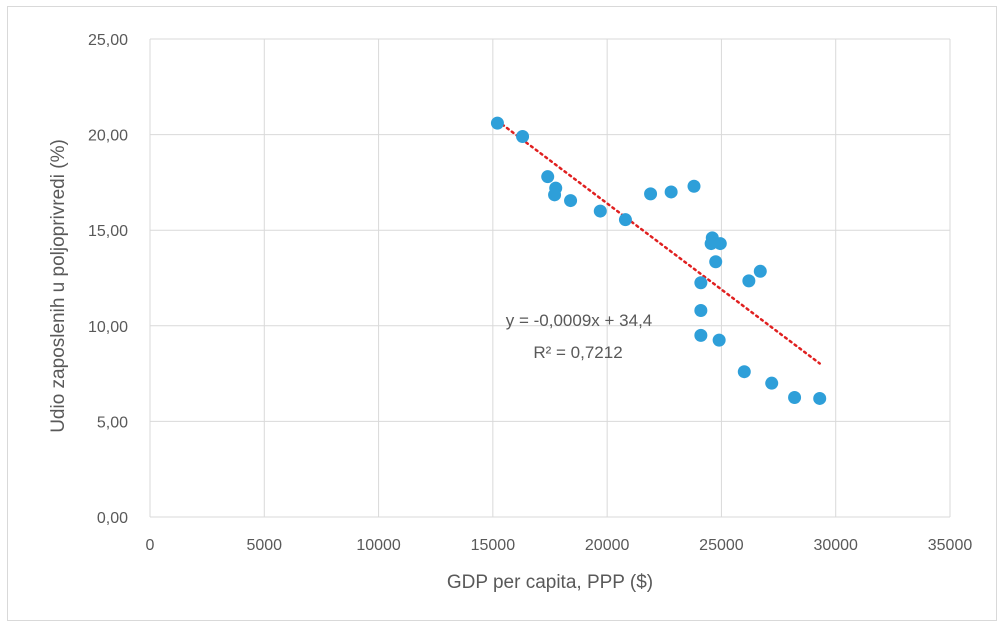  What do you see at coordinates (378, 545) in the screenshot?
I see `x-tick-label: 10000` at bounding box center [378, 545].